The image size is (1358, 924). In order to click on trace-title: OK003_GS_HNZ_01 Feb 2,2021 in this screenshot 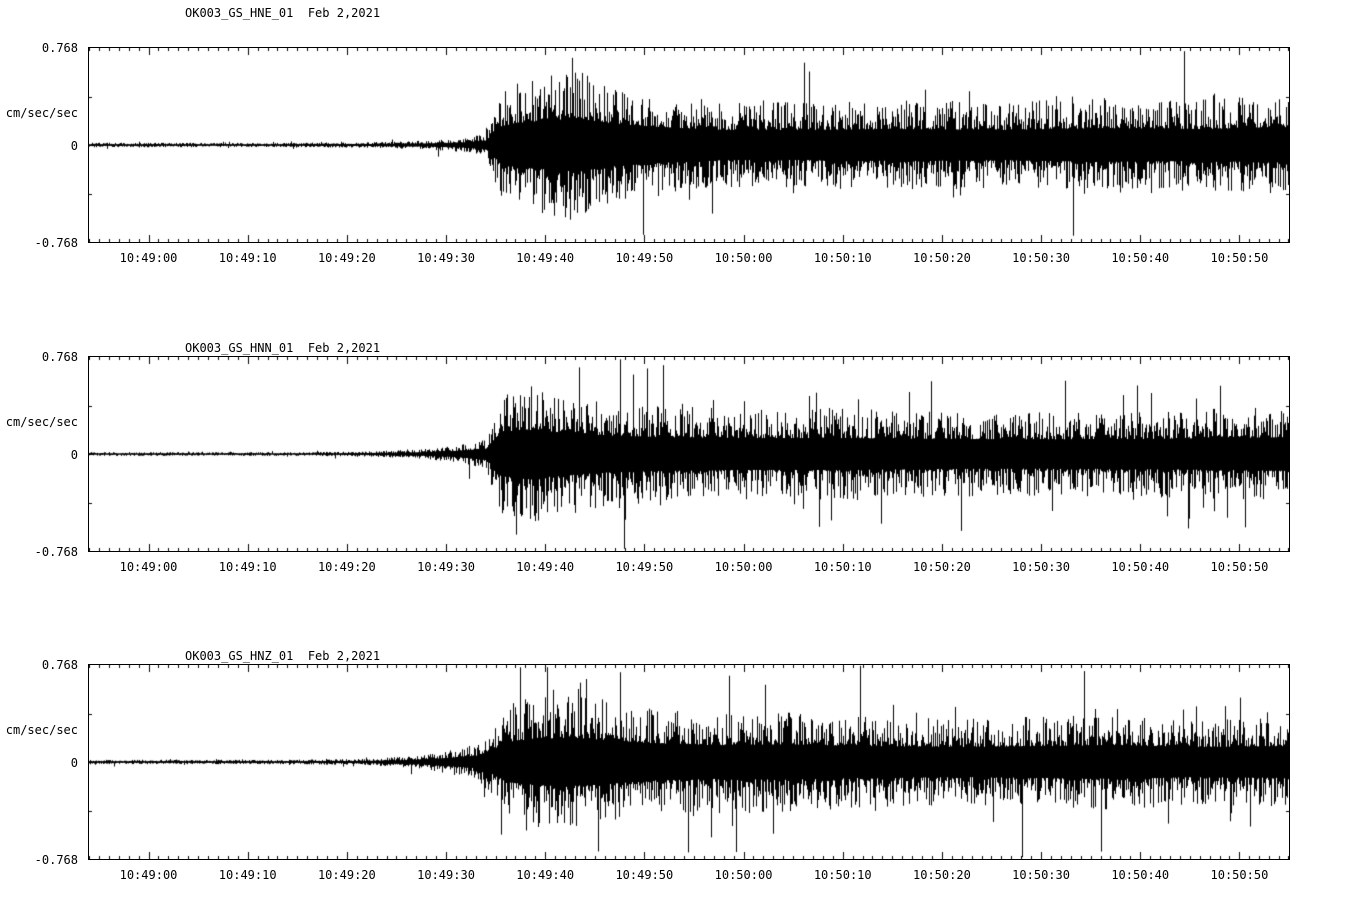, I will do `click(283, 656)`.